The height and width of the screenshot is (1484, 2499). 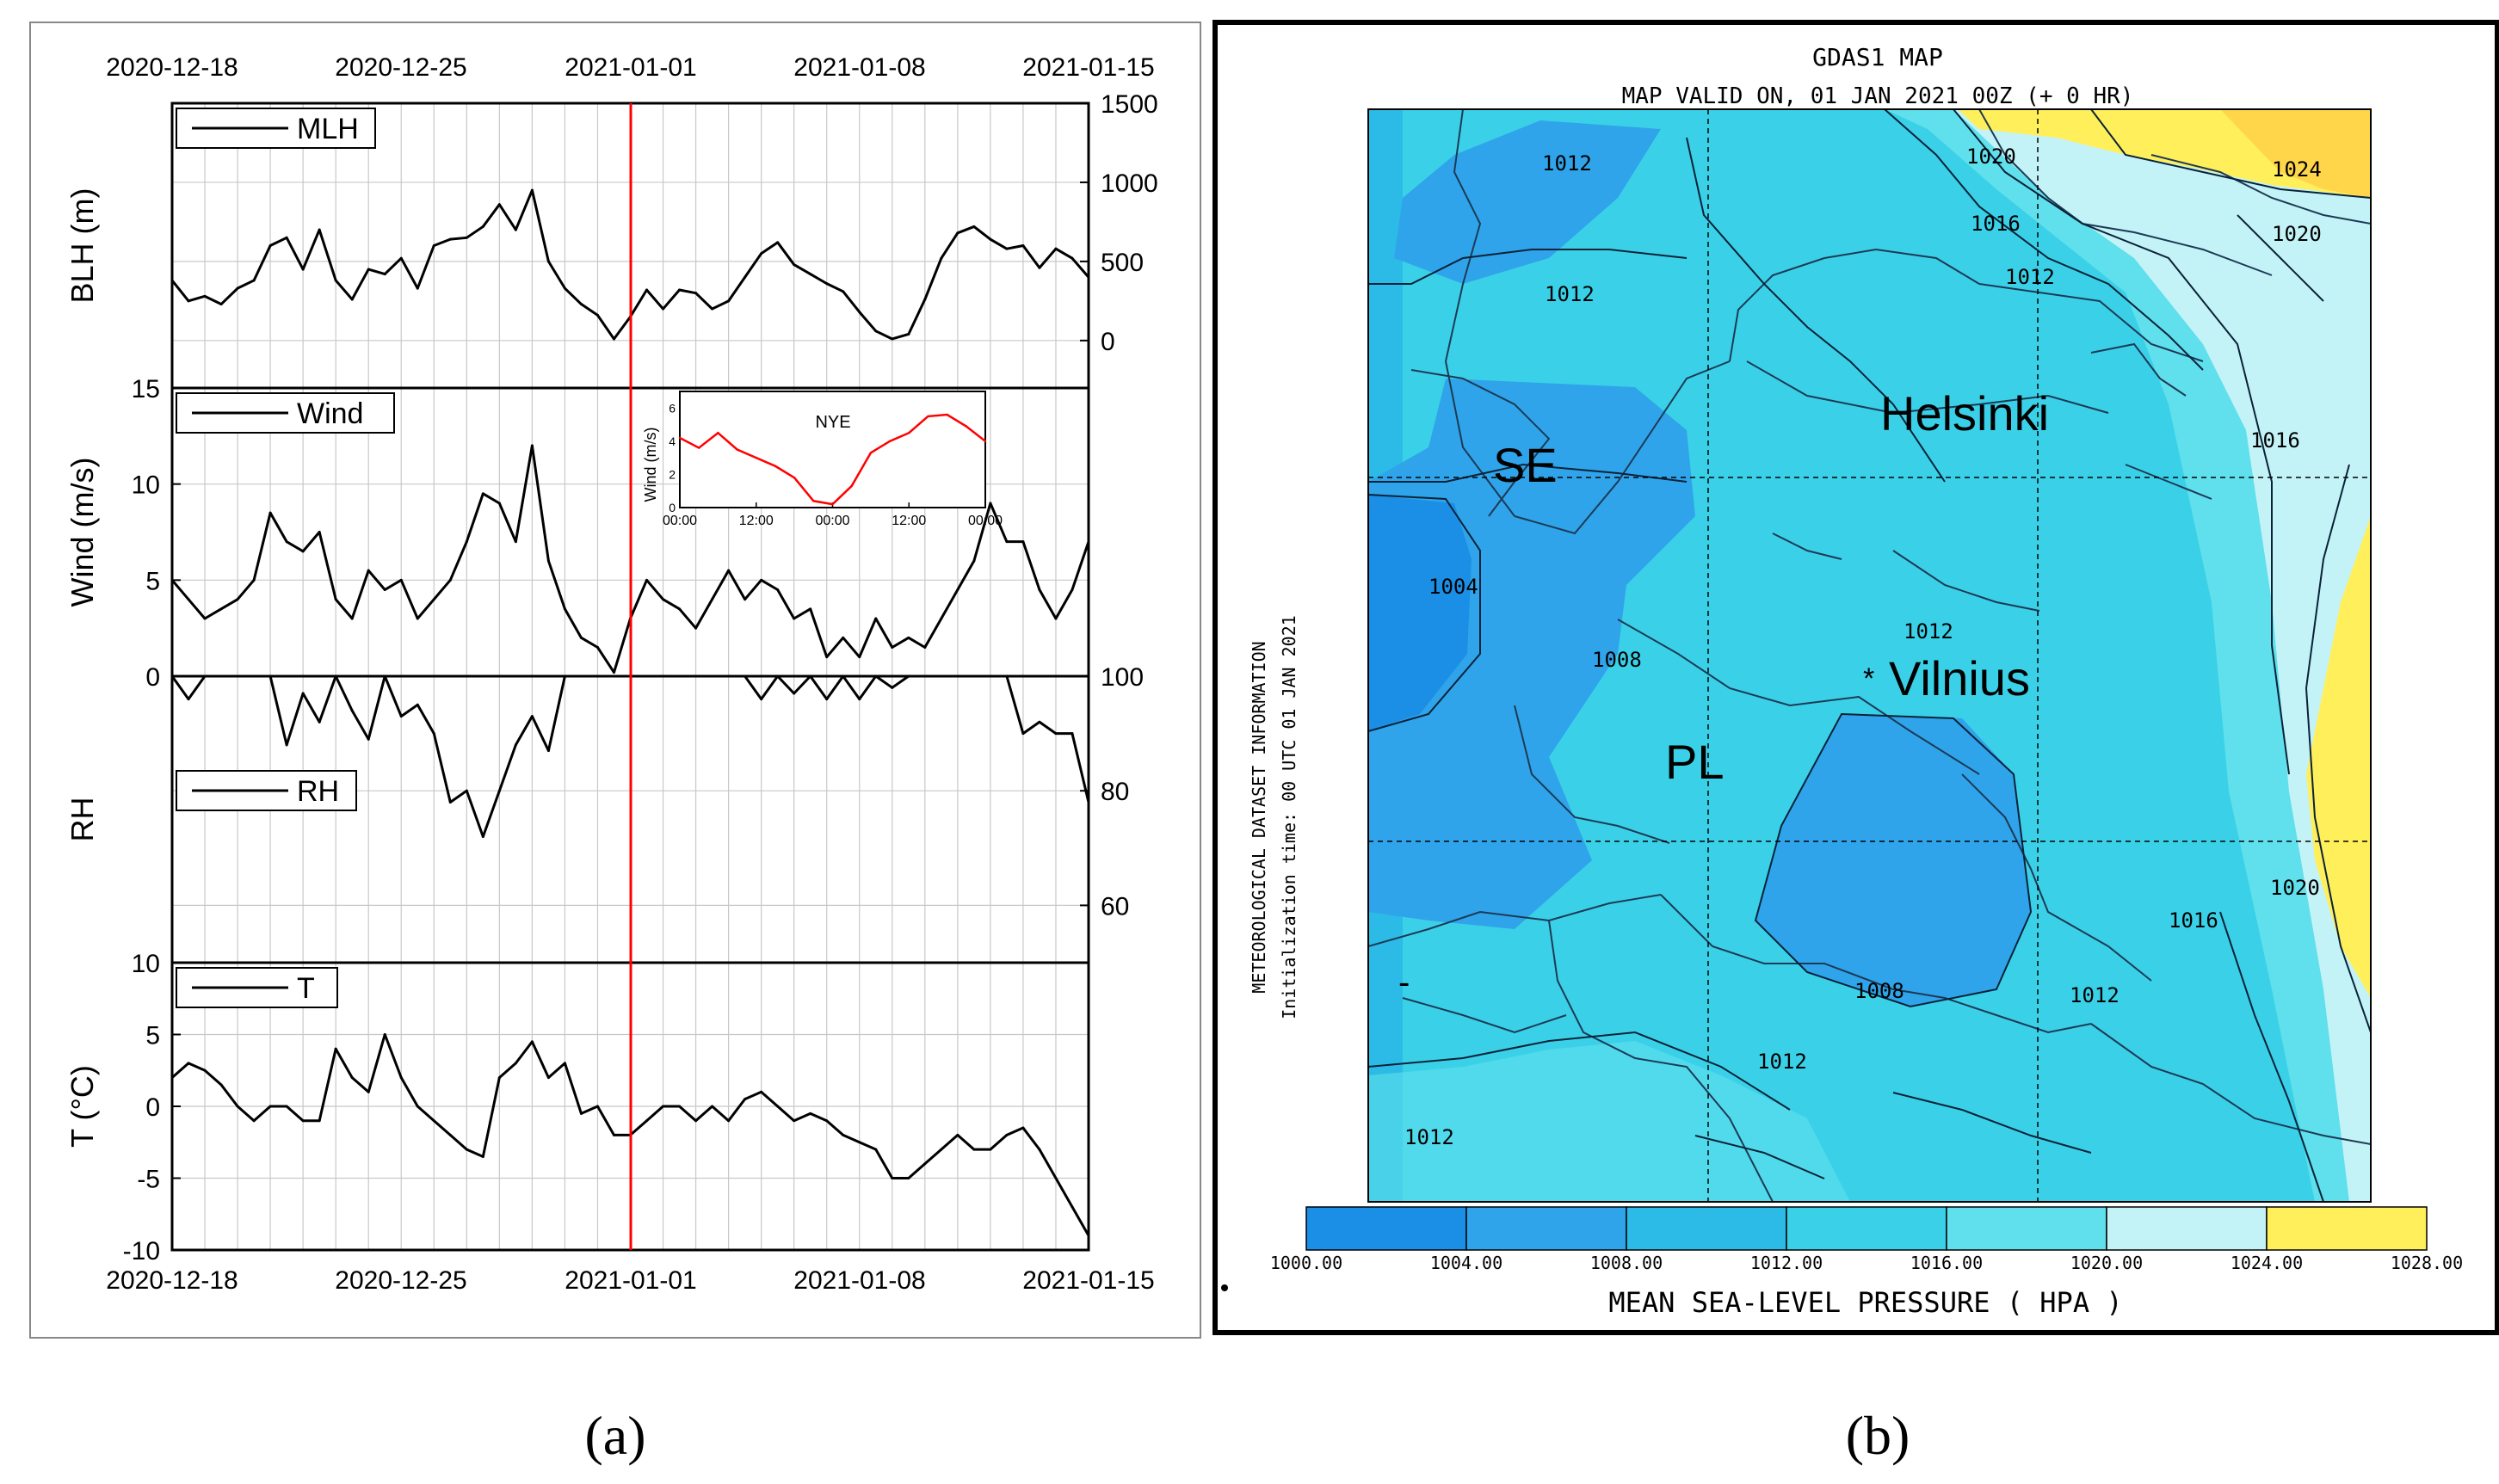 I want to click on y-axis-label: T (°C), so click(x=82, y=1106).